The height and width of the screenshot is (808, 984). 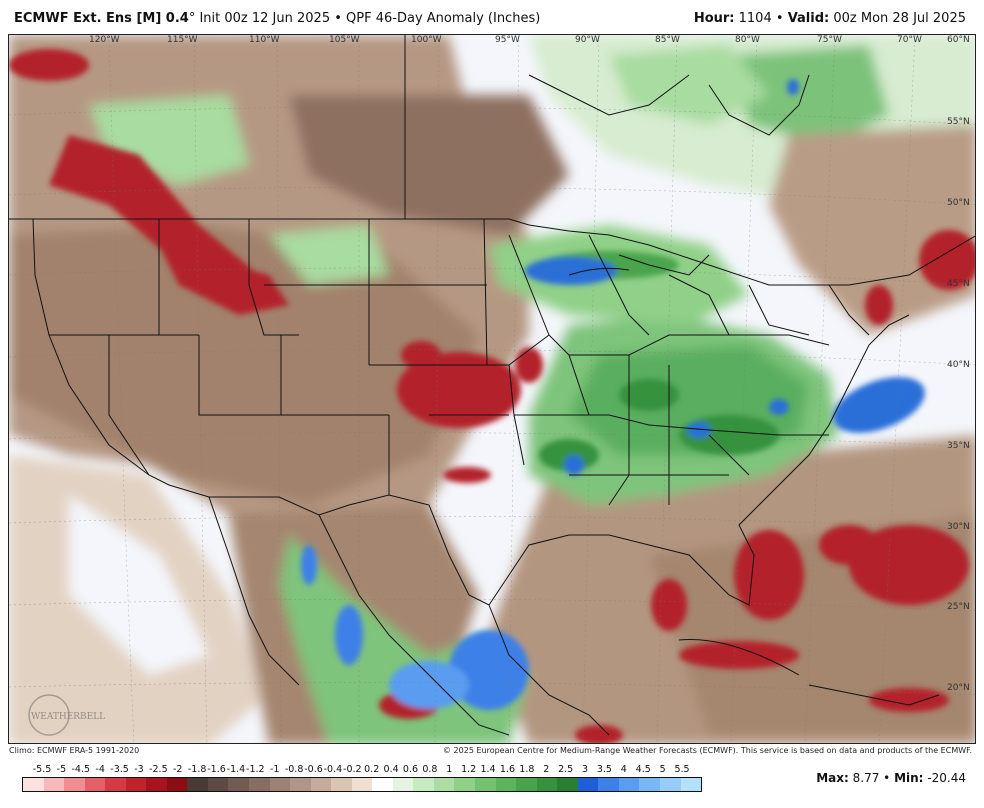 I want to click on lon-label-100w: 100°W, so click(x=426, y=40).